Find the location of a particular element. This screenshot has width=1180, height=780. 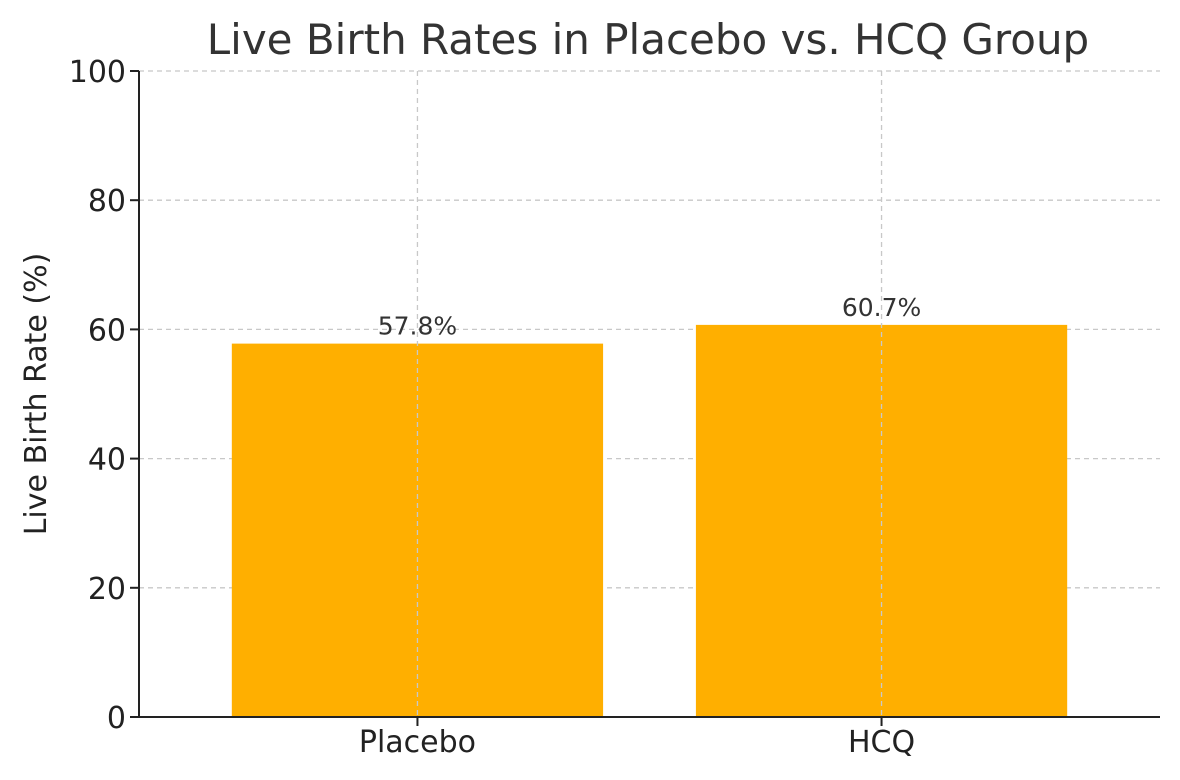

y-tick-label: 20 is located at coordinates (107, 589).